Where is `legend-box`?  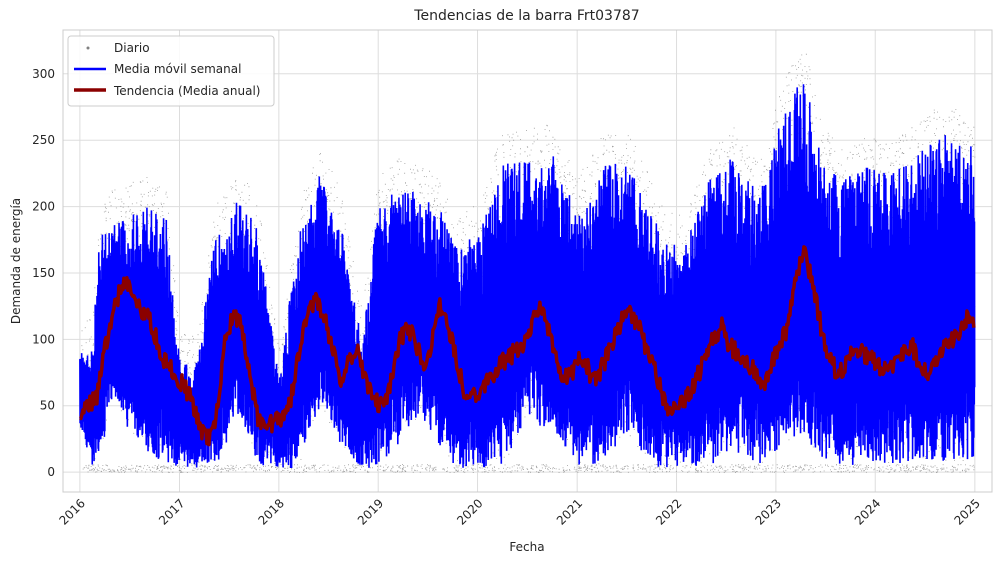
legend-box is located at coordinates (171, 71).